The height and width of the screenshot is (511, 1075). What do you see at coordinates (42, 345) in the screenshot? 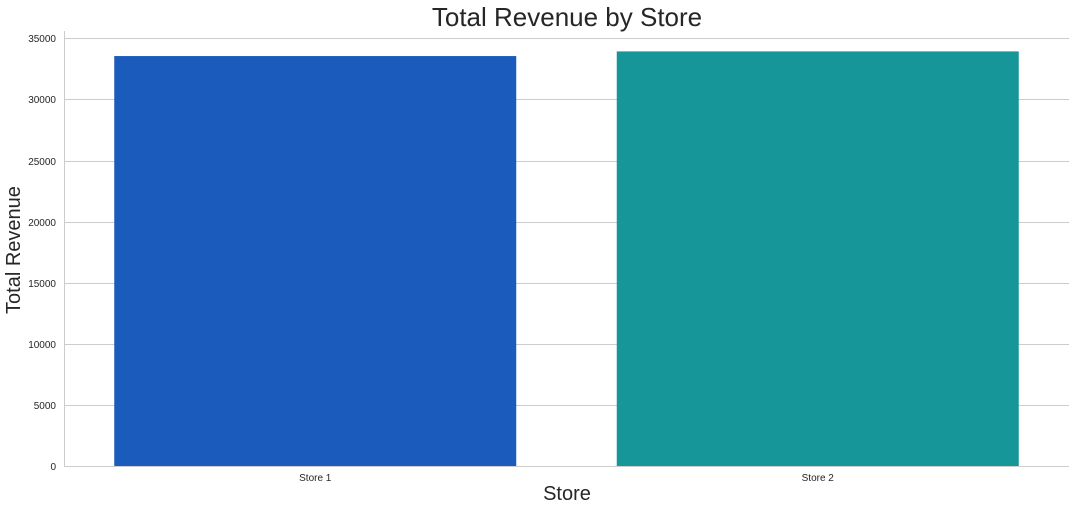
I see `y-tick-label: 10000` at bounding box center [42, 345].